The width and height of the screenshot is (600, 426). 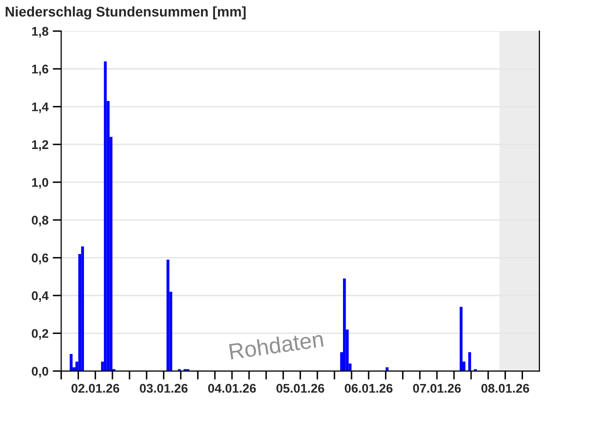 What do you see at coordinates (232, 388) in the screenshot?
I see `x-tick-label: 04.01.26` at bounding box center [232, 388].